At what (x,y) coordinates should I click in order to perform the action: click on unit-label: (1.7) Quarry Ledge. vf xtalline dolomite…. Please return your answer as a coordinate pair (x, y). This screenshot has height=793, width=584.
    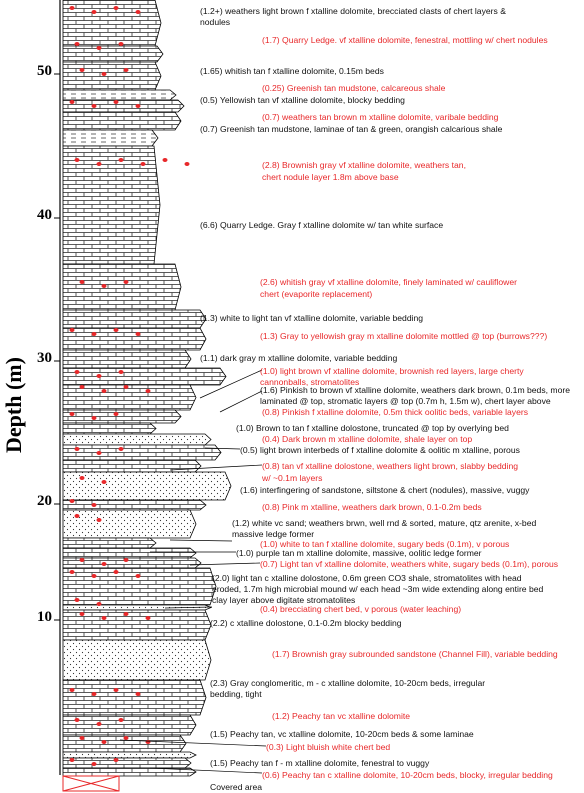
    Looking at the image, I should click on (405, 40).